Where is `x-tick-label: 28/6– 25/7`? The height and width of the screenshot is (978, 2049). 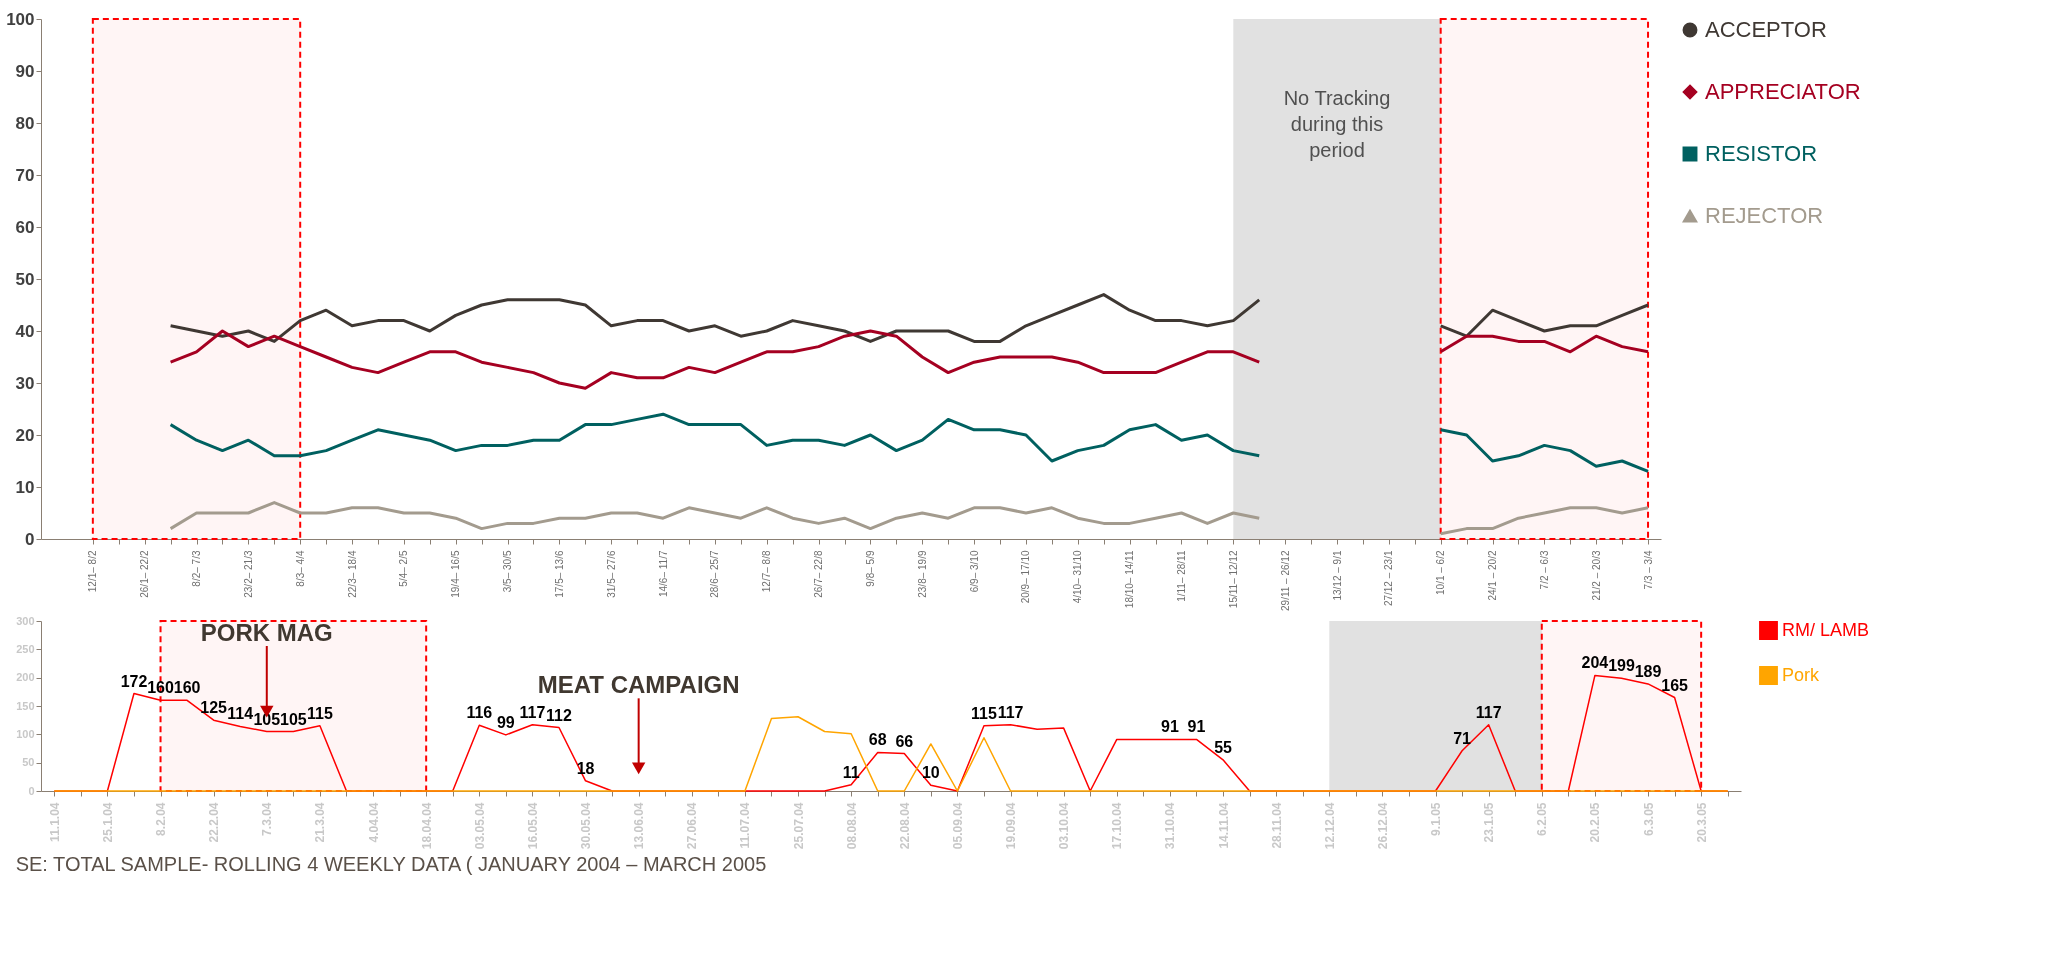 x-tick-label: 28/6– 25/7 is located at coordinates (715, 574).